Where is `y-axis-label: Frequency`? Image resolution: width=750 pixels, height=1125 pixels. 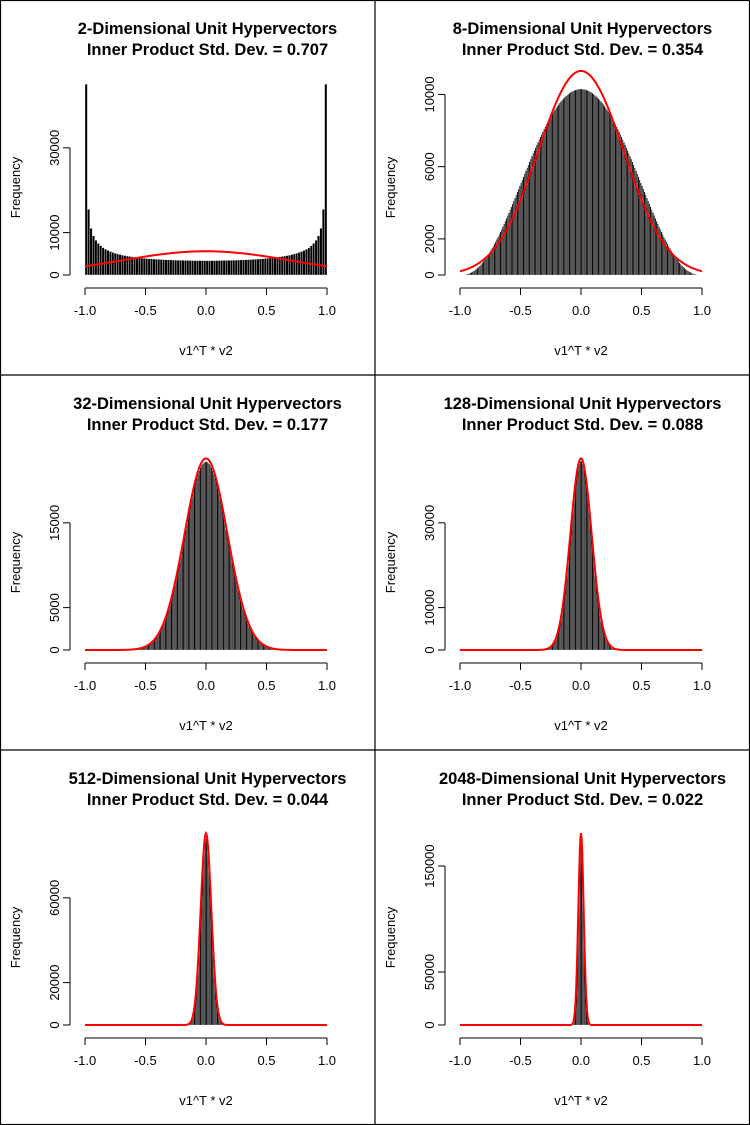 y-axis-label: Frequency is located at coordinates (15, 187).